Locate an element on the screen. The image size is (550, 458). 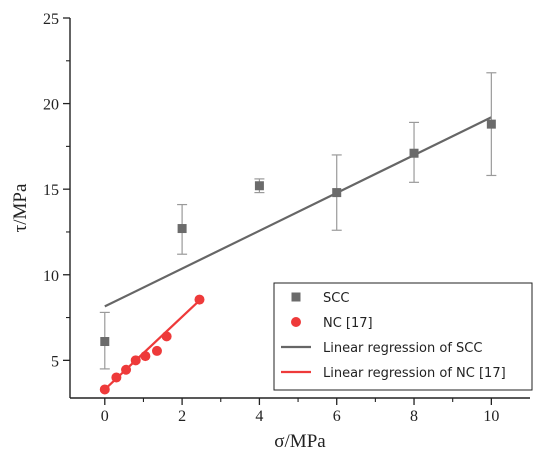
x-axis-title: σ/MPa is located at coordinates (300, 441).